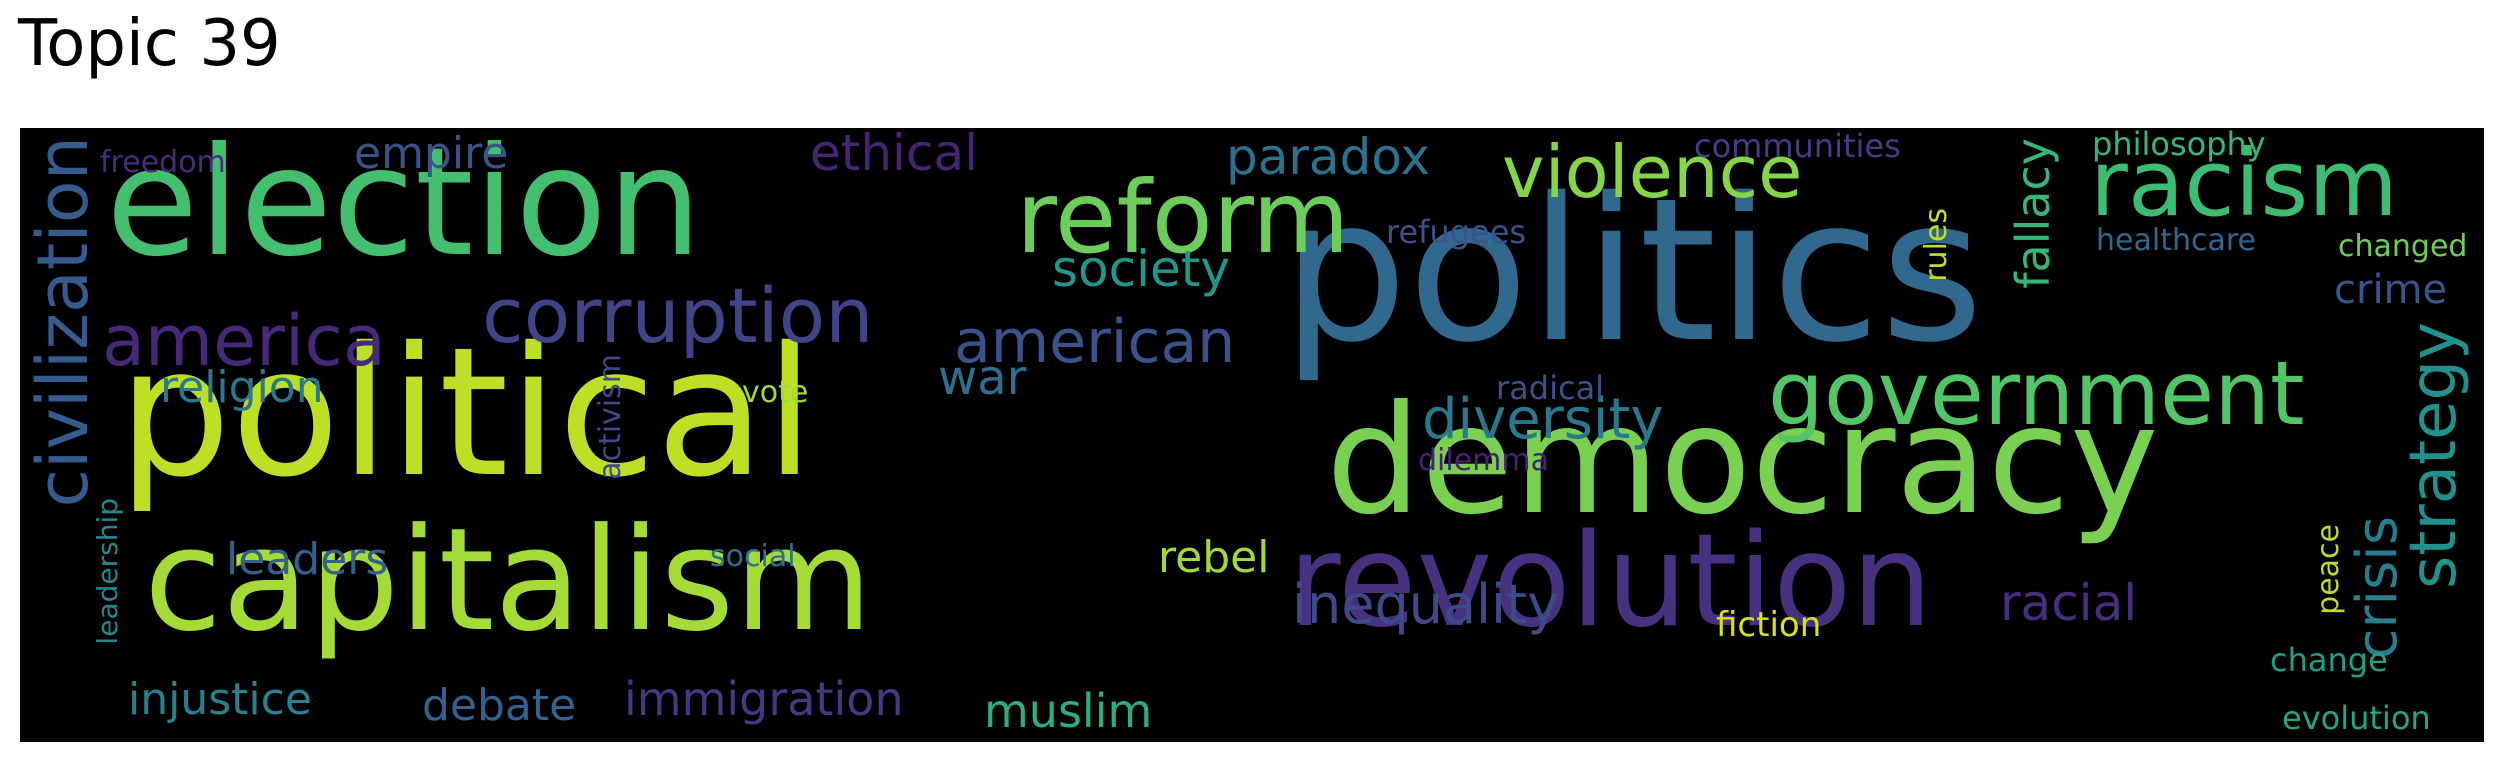 The image size is (2504, 764). I want to click on word-change: change, so click(2329, 660).